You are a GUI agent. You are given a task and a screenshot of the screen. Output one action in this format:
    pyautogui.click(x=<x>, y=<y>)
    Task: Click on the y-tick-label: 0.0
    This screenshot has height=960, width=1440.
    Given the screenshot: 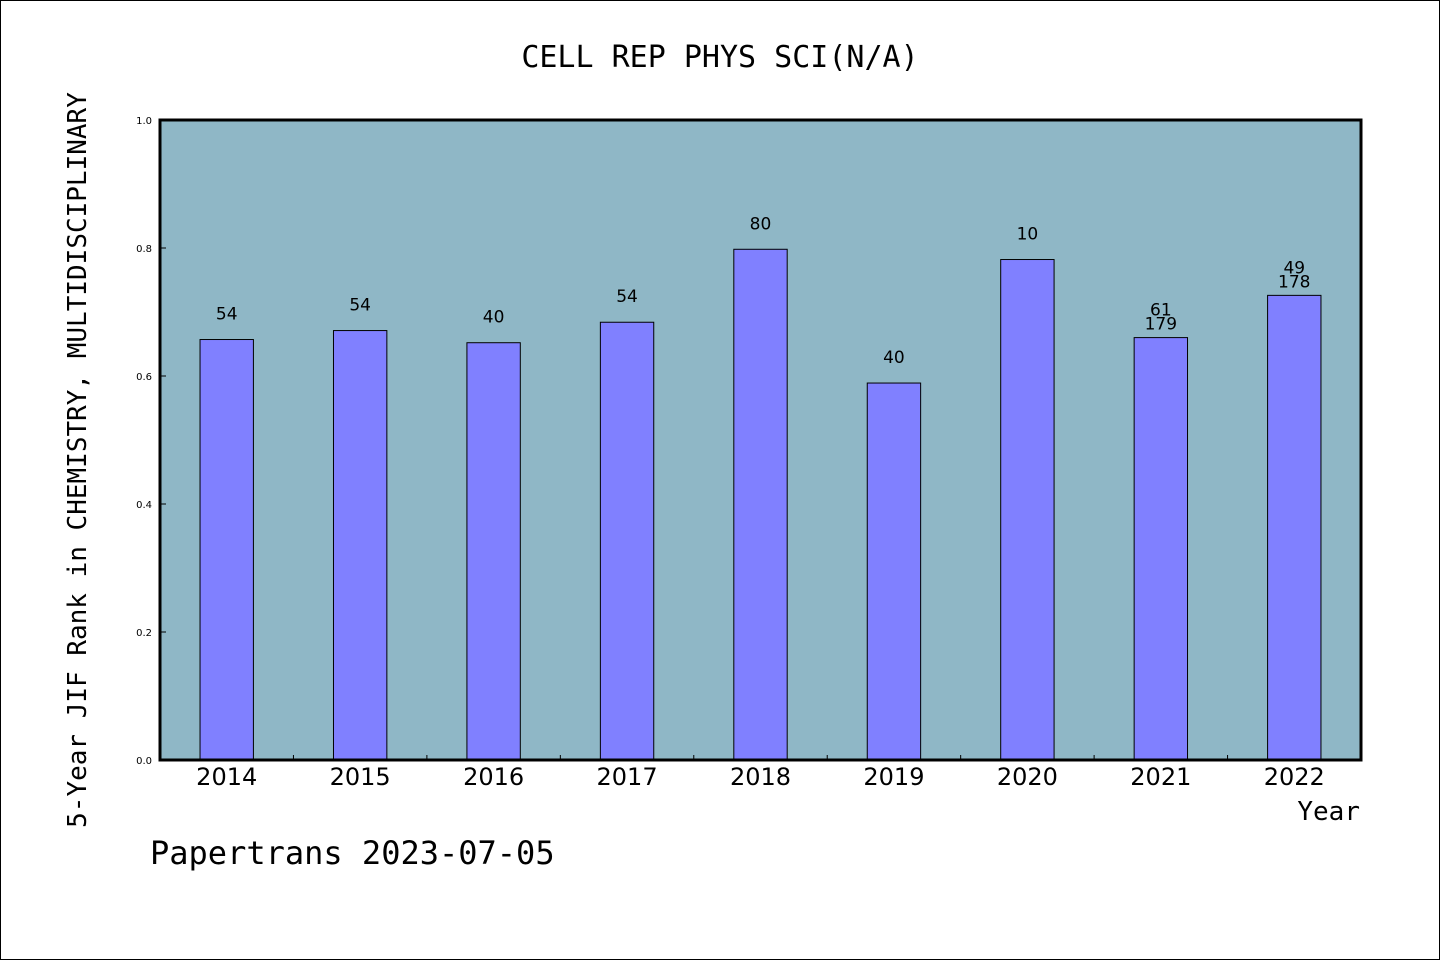 What is the action you would take?
    pyautogui.click(x=144, y=761)
    